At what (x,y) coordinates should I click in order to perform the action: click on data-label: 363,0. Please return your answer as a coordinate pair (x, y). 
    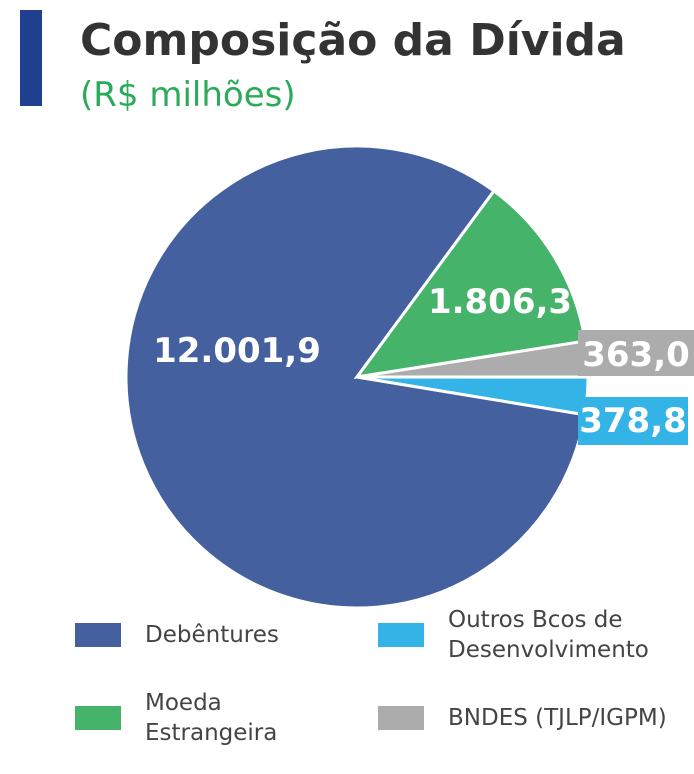
    Looking at the image, I should click on (636, 355).